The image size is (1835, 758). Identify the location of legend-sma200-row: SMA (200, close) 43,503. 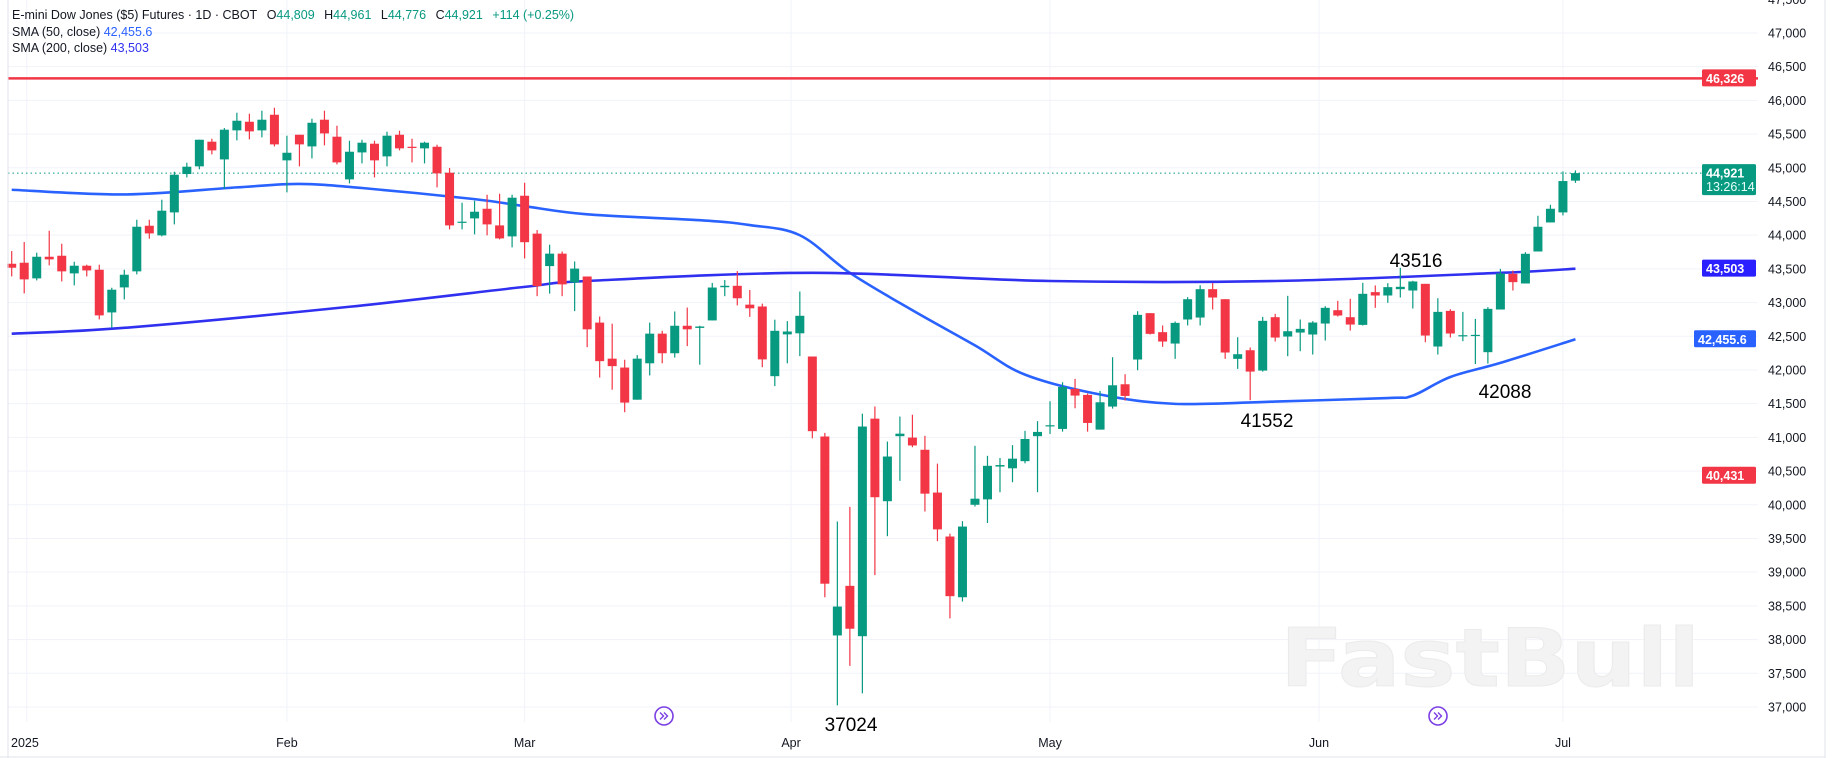
(293, 48).